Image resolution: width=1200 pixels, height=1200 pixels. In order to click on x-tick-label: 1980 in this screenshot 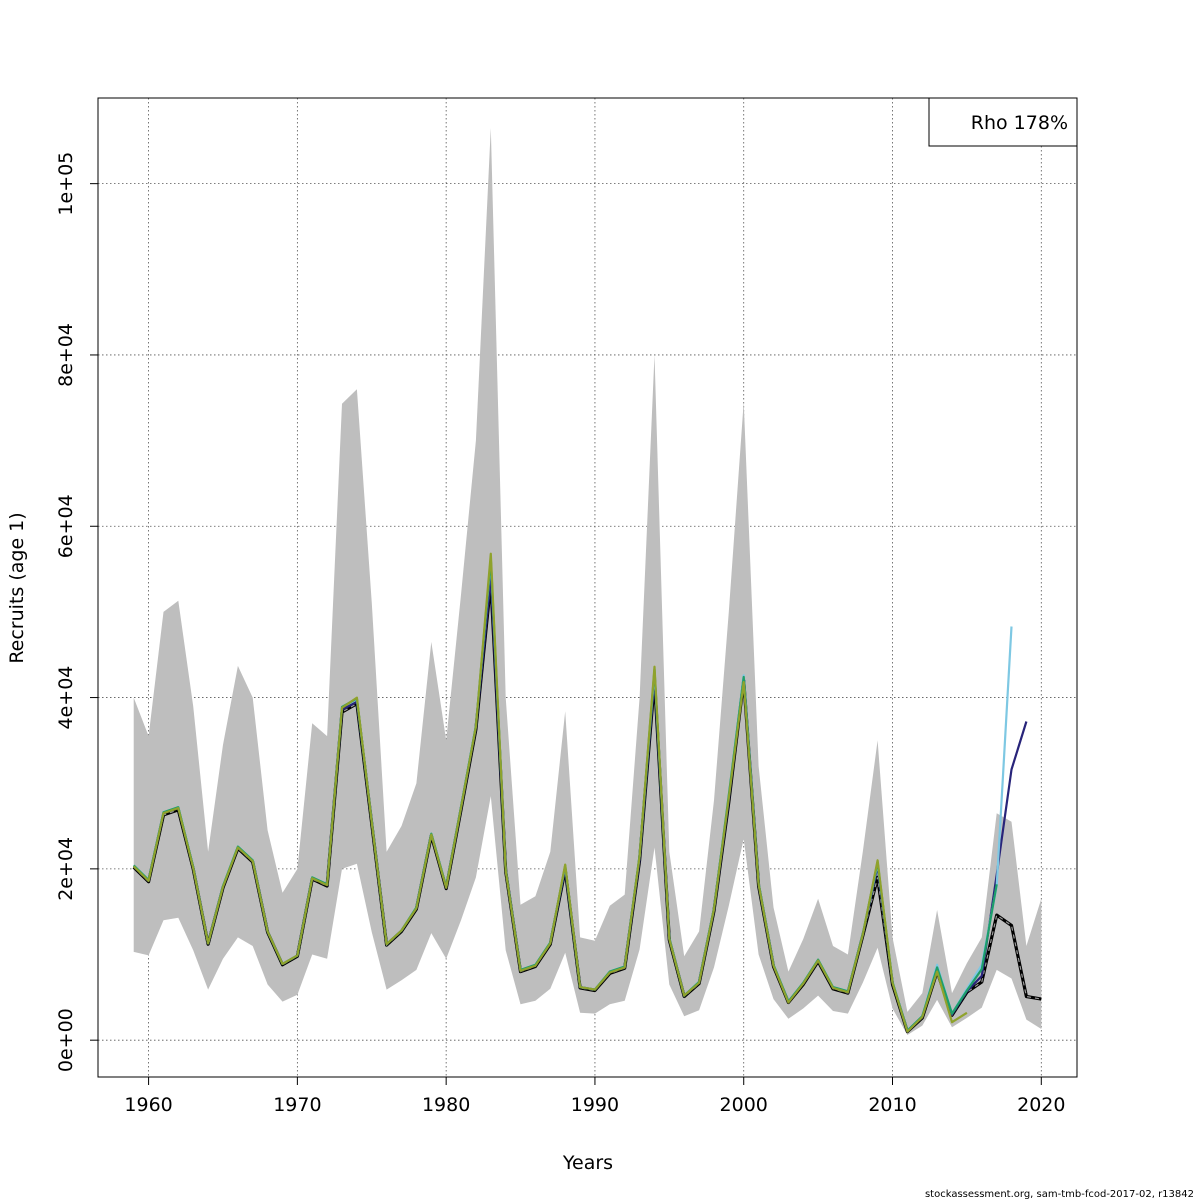, I will do `click(446, 1105)`.